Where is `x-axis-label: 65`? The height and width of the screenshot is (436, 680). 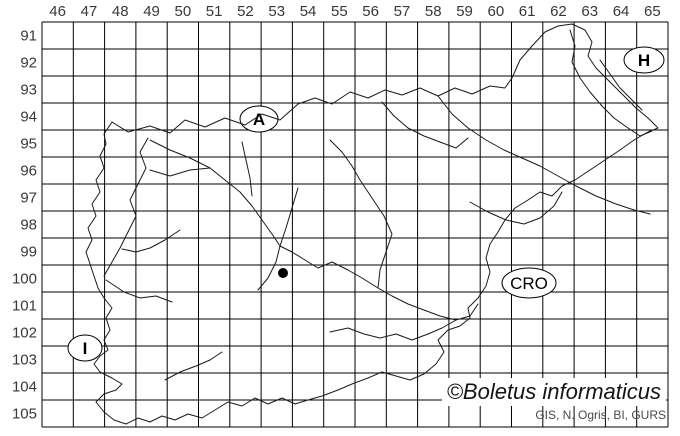
x-axis-label: 65 is located at coordinates (652, 11).